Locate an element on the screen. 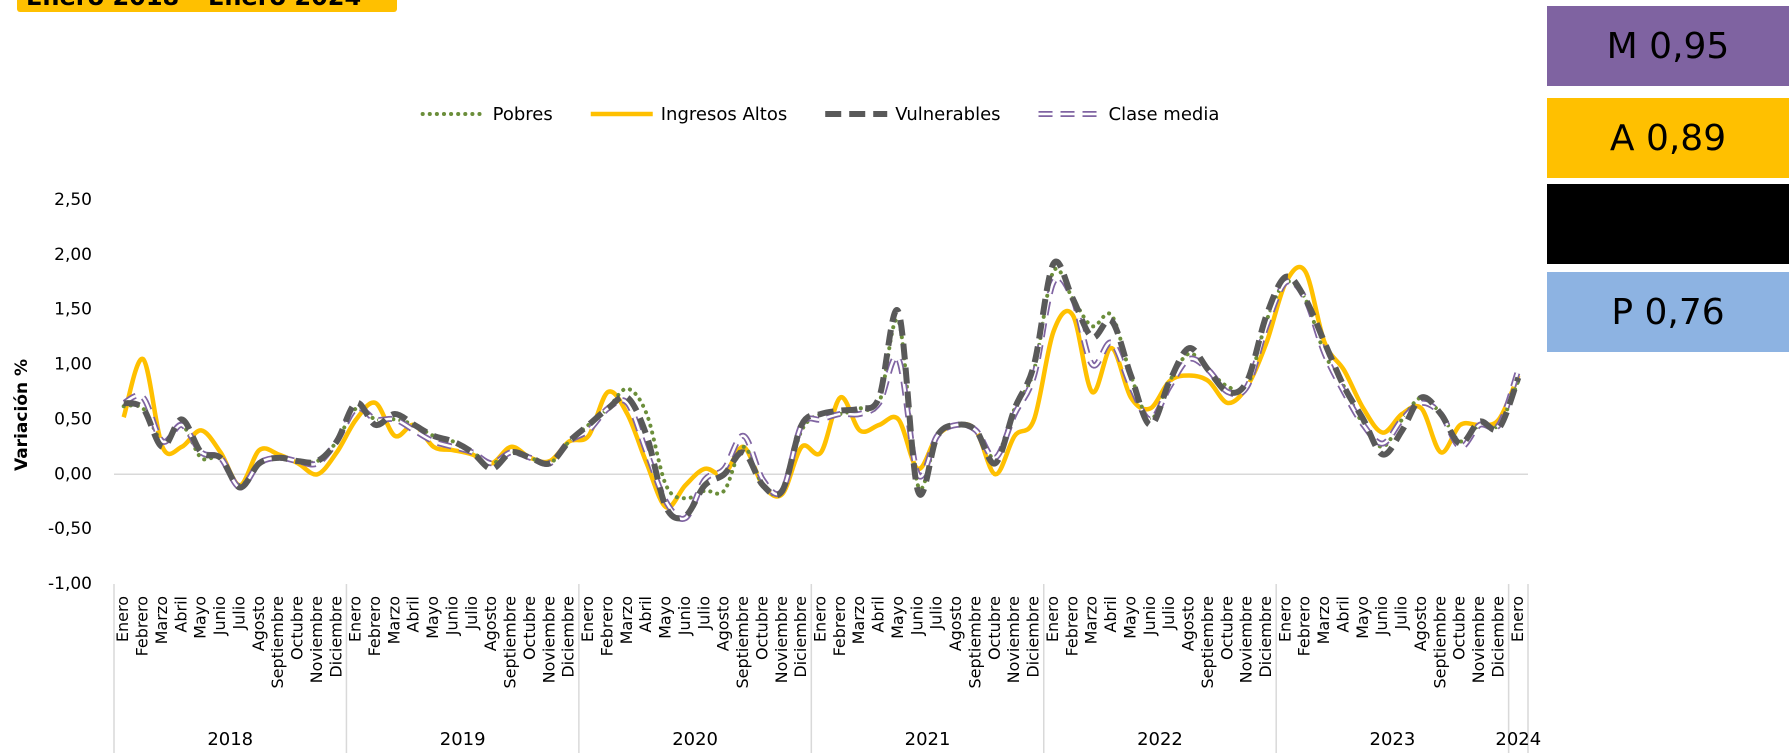 The width and height of the screenshot is (1791, 753). summary-label: A 0,89 is located at coordinates (1668, 138).